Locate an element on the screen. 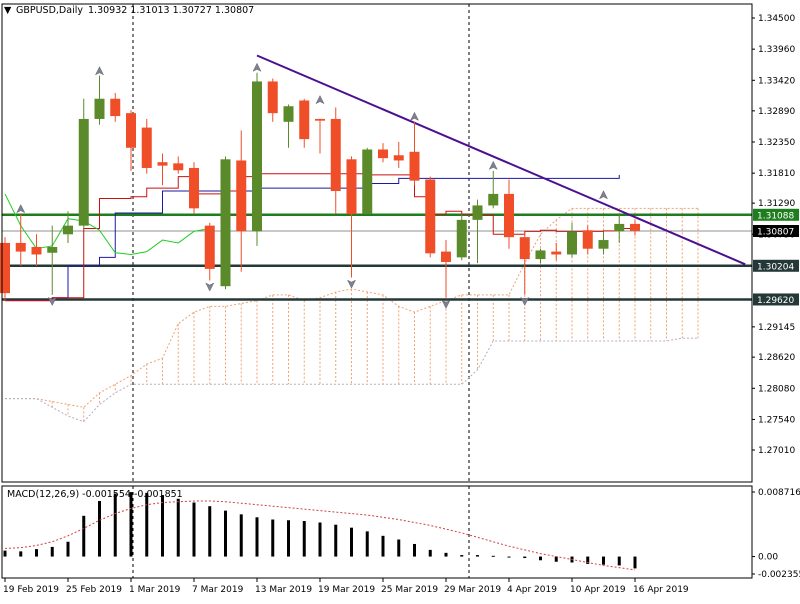  y-tick-label: 1.32350 is located at coordinates (776, 143).